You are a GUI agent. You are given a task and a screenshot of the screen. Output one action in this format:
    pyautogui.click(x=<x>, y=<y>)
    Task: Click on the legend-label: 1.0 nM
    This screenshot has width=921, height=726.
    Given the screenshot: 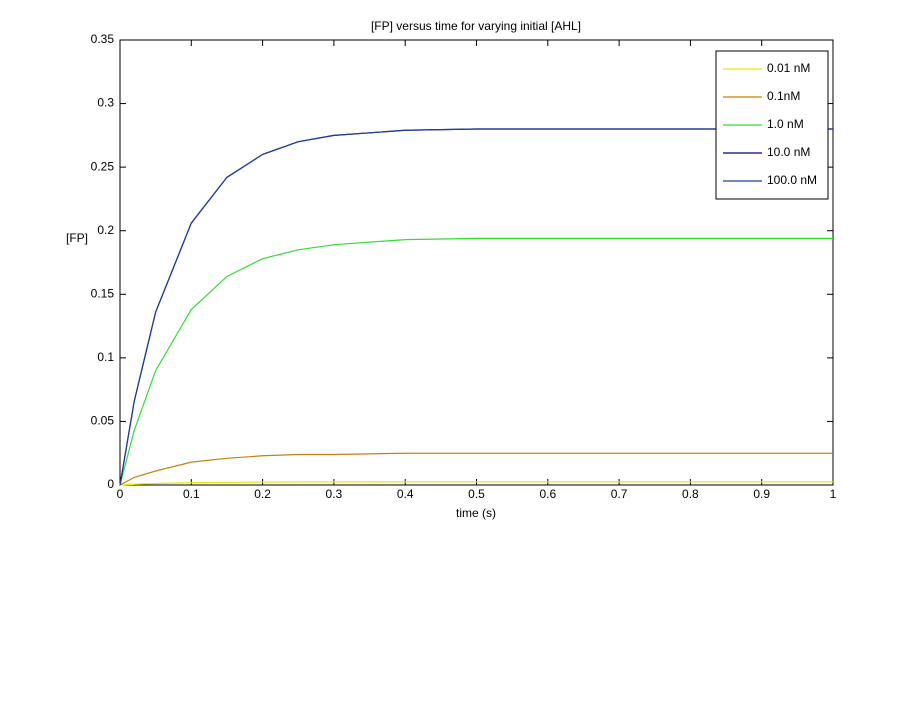 What is the action you would take?
    pyautogui.click(x=785, y=124)
    